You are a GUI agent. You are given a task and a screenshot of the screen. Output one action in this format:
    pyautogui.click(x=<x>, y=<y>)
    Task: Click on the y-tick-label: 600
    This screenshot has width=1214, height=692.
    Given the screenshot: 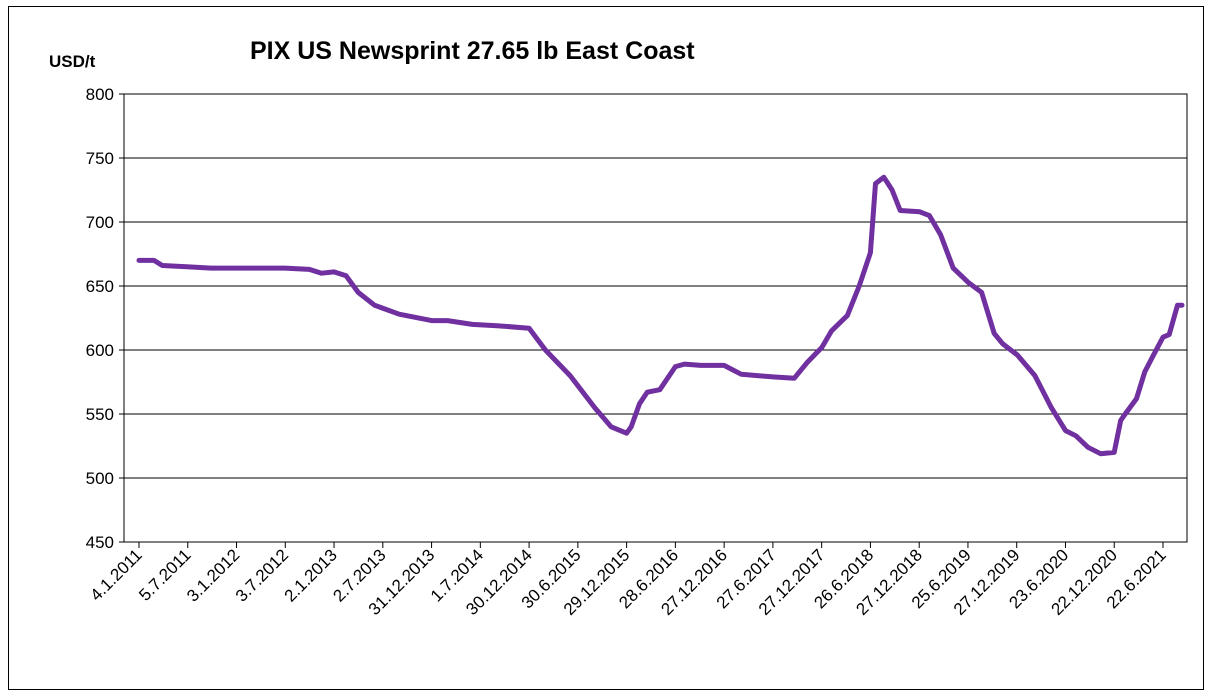 What is the action you would take?
    pyautogui.click(x=100, y=350)
    